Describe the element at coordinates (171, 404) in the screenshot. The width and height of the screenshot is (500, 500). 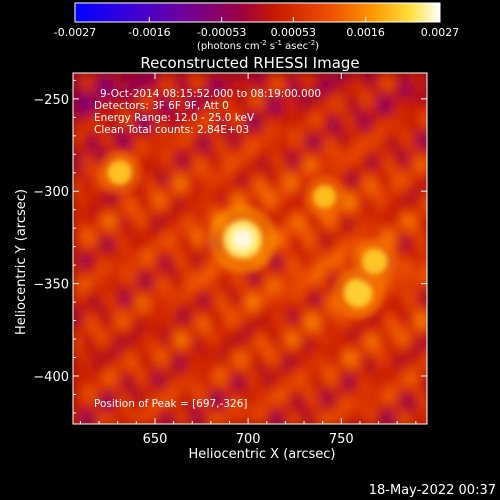
I see `peak-position-label: Position of Peak = [697,-326]` at that location.